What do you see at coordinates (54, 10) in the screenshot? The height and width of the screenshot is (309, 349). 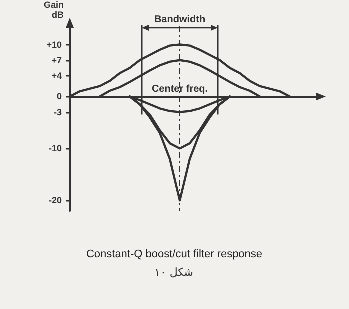 I see `y-axis-title: Gain dB` at bounding box center [54, 10].